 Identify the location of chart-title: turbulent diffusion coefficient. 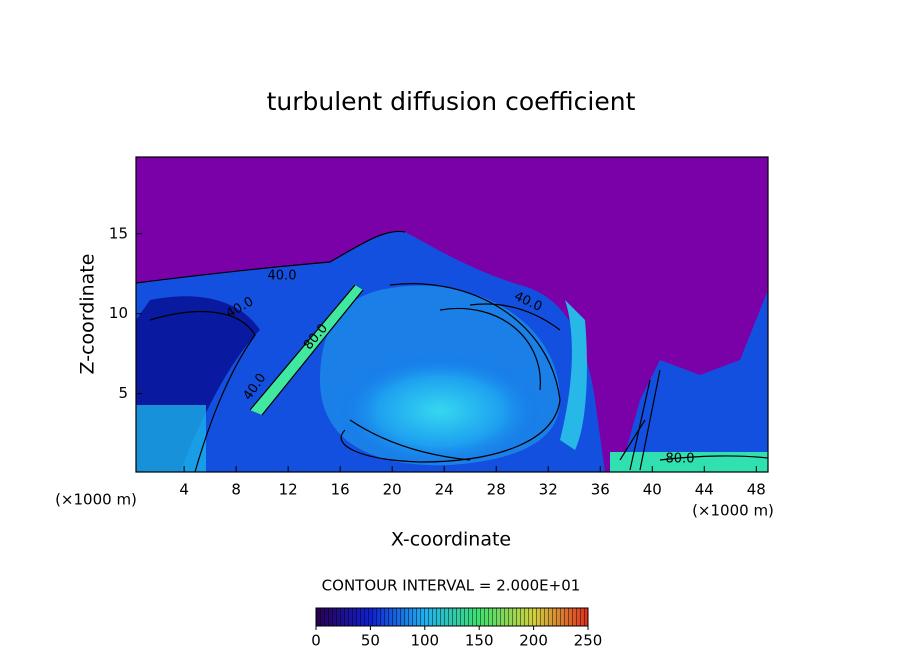
(451, 101).